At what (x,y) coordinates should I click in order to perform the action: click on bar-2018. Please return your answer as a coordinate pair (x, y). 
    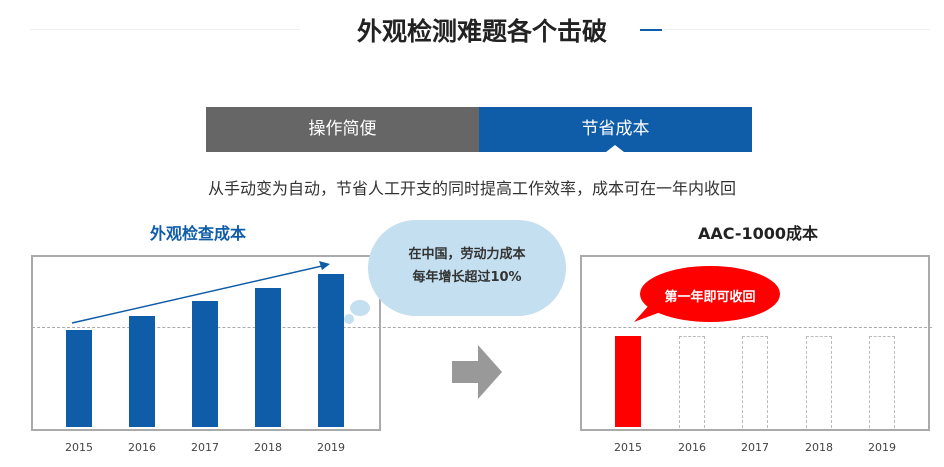
    Looking at the image, I should click on (268, 357).